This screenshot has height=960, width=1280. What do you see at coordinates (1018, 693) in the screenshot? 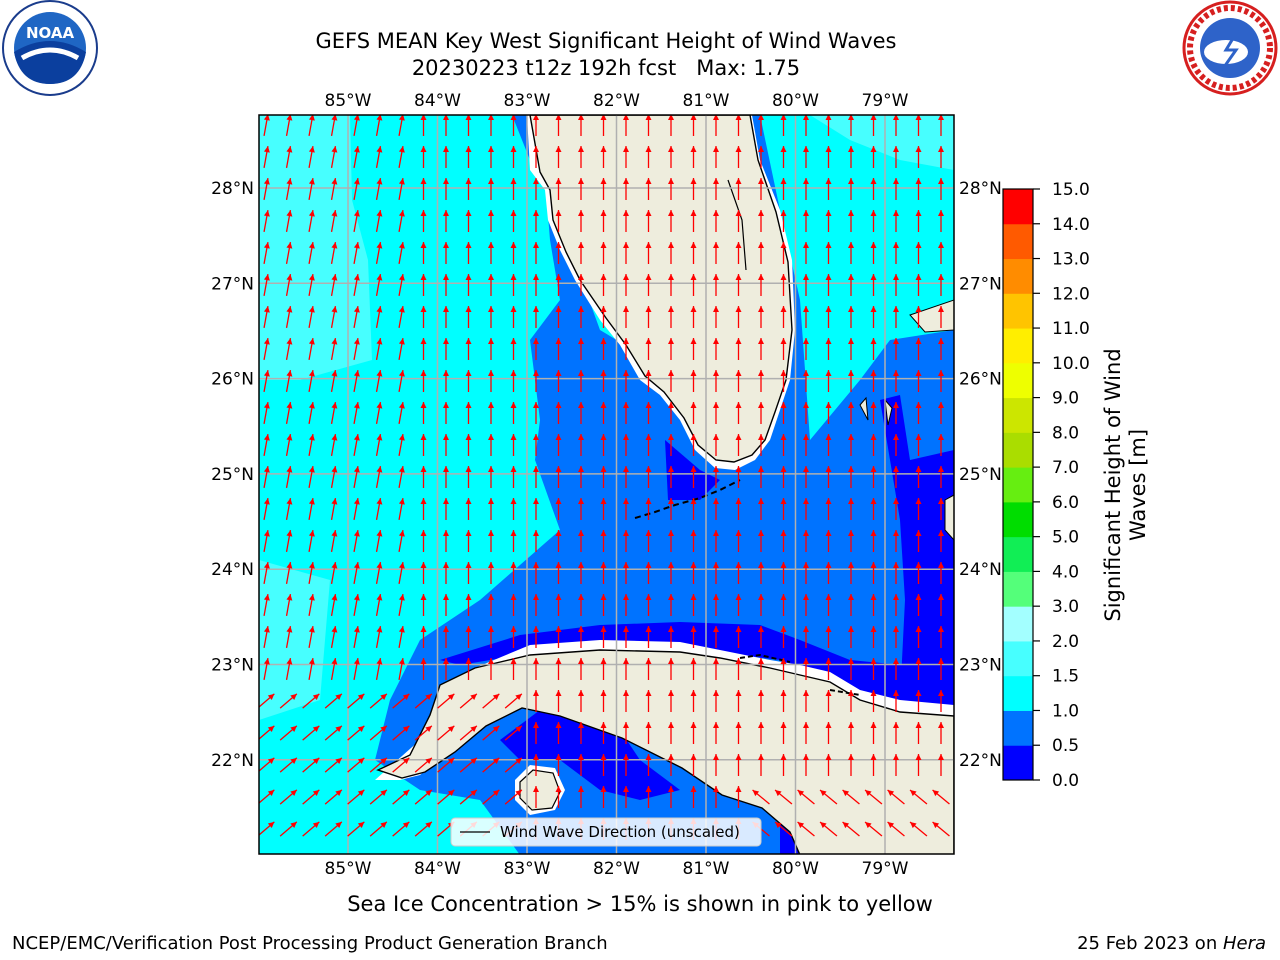
I see `colorbar-segment` at bounding box center [1018, 693].